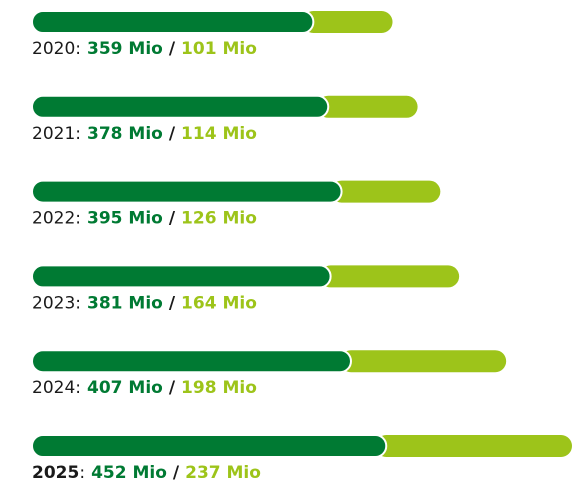  I want to click on value-label: 359 Mio, so click(125, 49).